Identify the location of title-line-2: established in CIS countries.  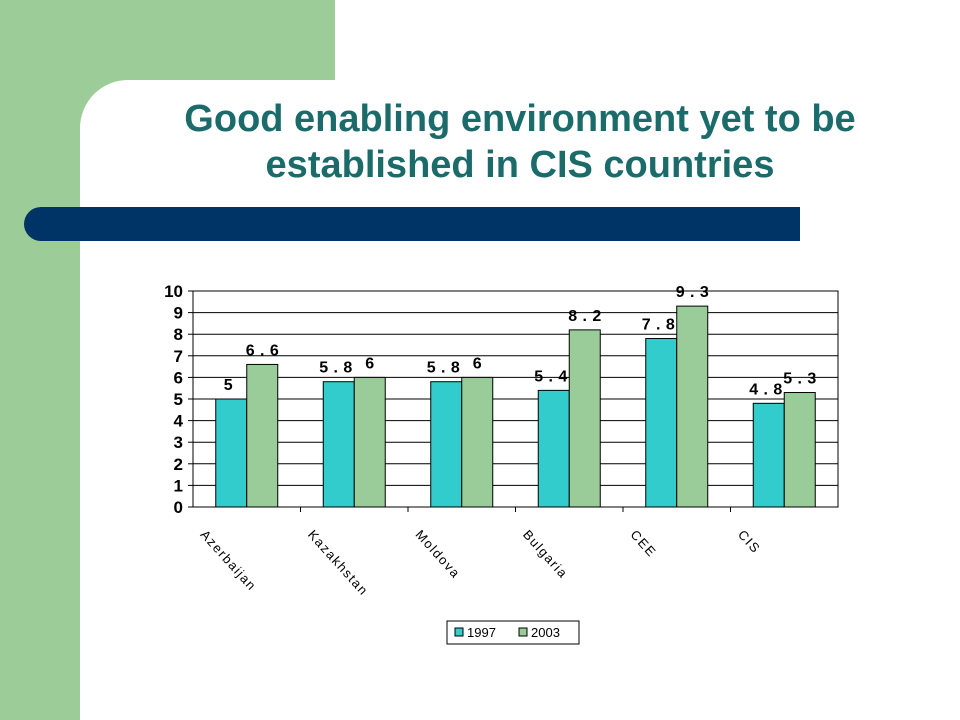
(520, 165).